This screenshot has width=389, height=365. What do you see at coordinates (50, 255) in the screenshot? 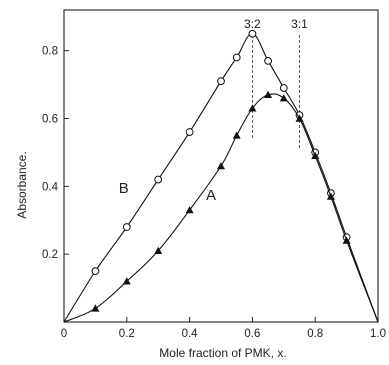
I see `y-tick-label: 0.2` at bounding box center [50, 255].